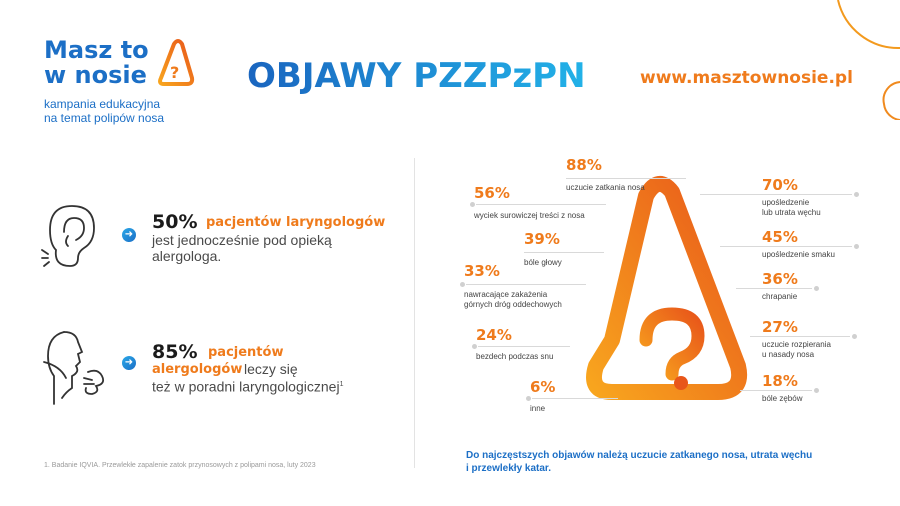 This screenshot has width=900, height=506. What do you see at coordinates (791, 212) in the screenshot?
I see `symptom-label: lub utrata węchu` at bounding box center [791, 212].